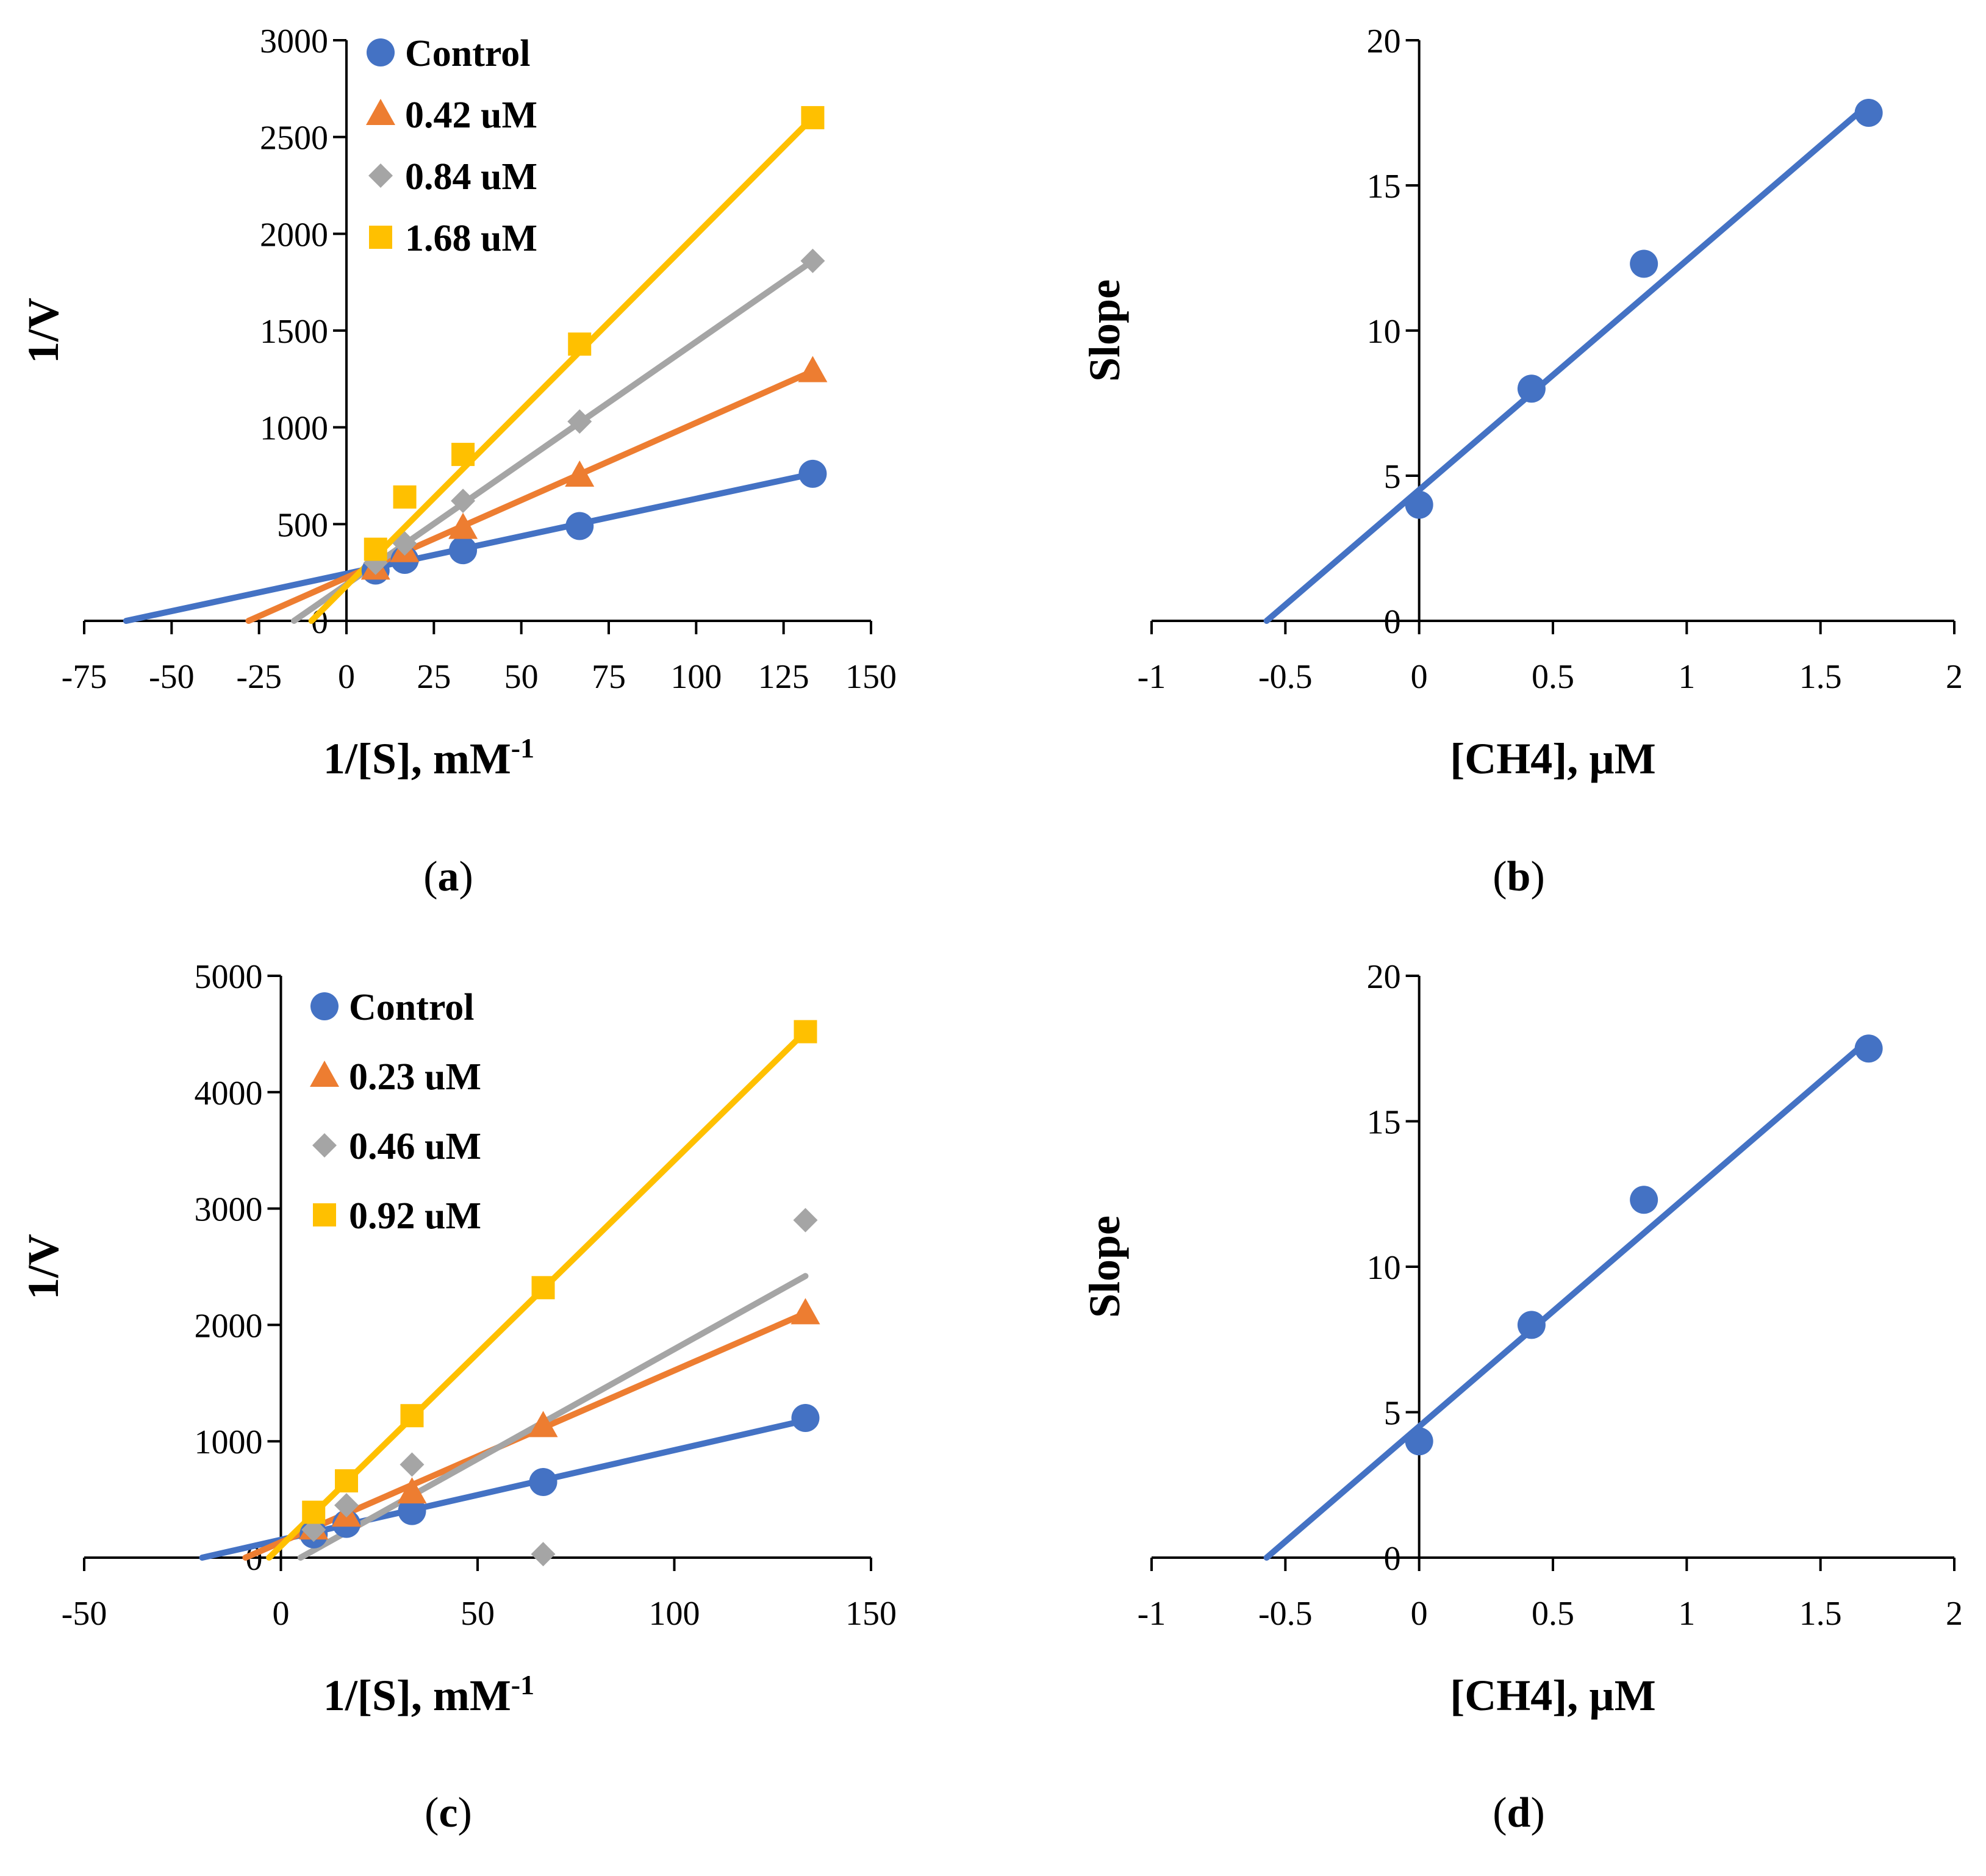  What do you see at coordinates (229, 1093) in the screenshot?
I see `y-tick-label: 4000` at bounding box center [229, 1093].